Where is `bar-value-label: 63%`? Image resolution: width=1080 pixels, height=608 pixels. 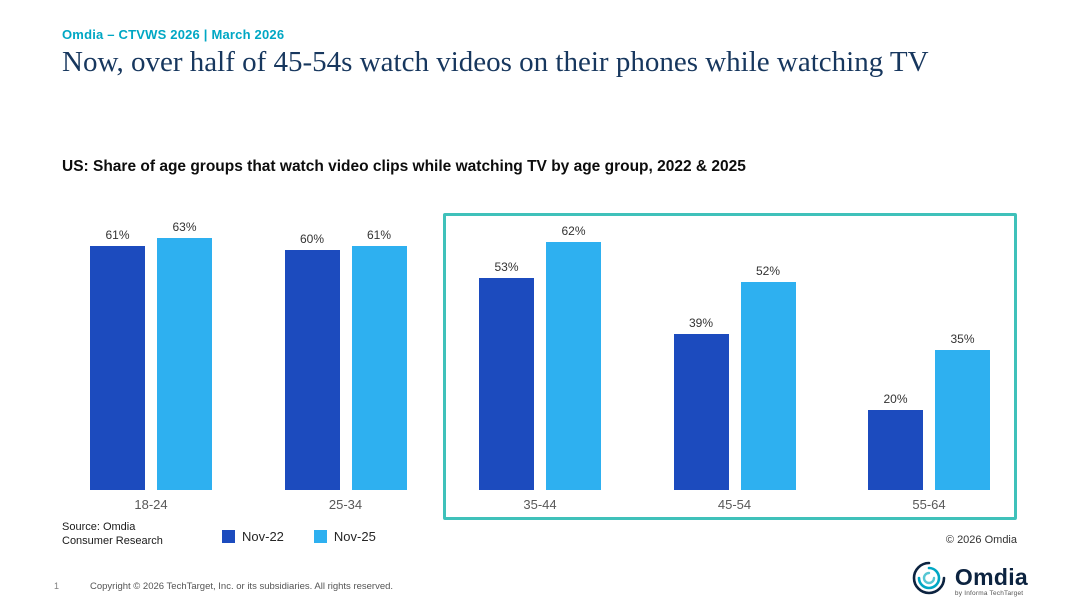 bar-value-label: 63% is located at coordinates (184, 227).